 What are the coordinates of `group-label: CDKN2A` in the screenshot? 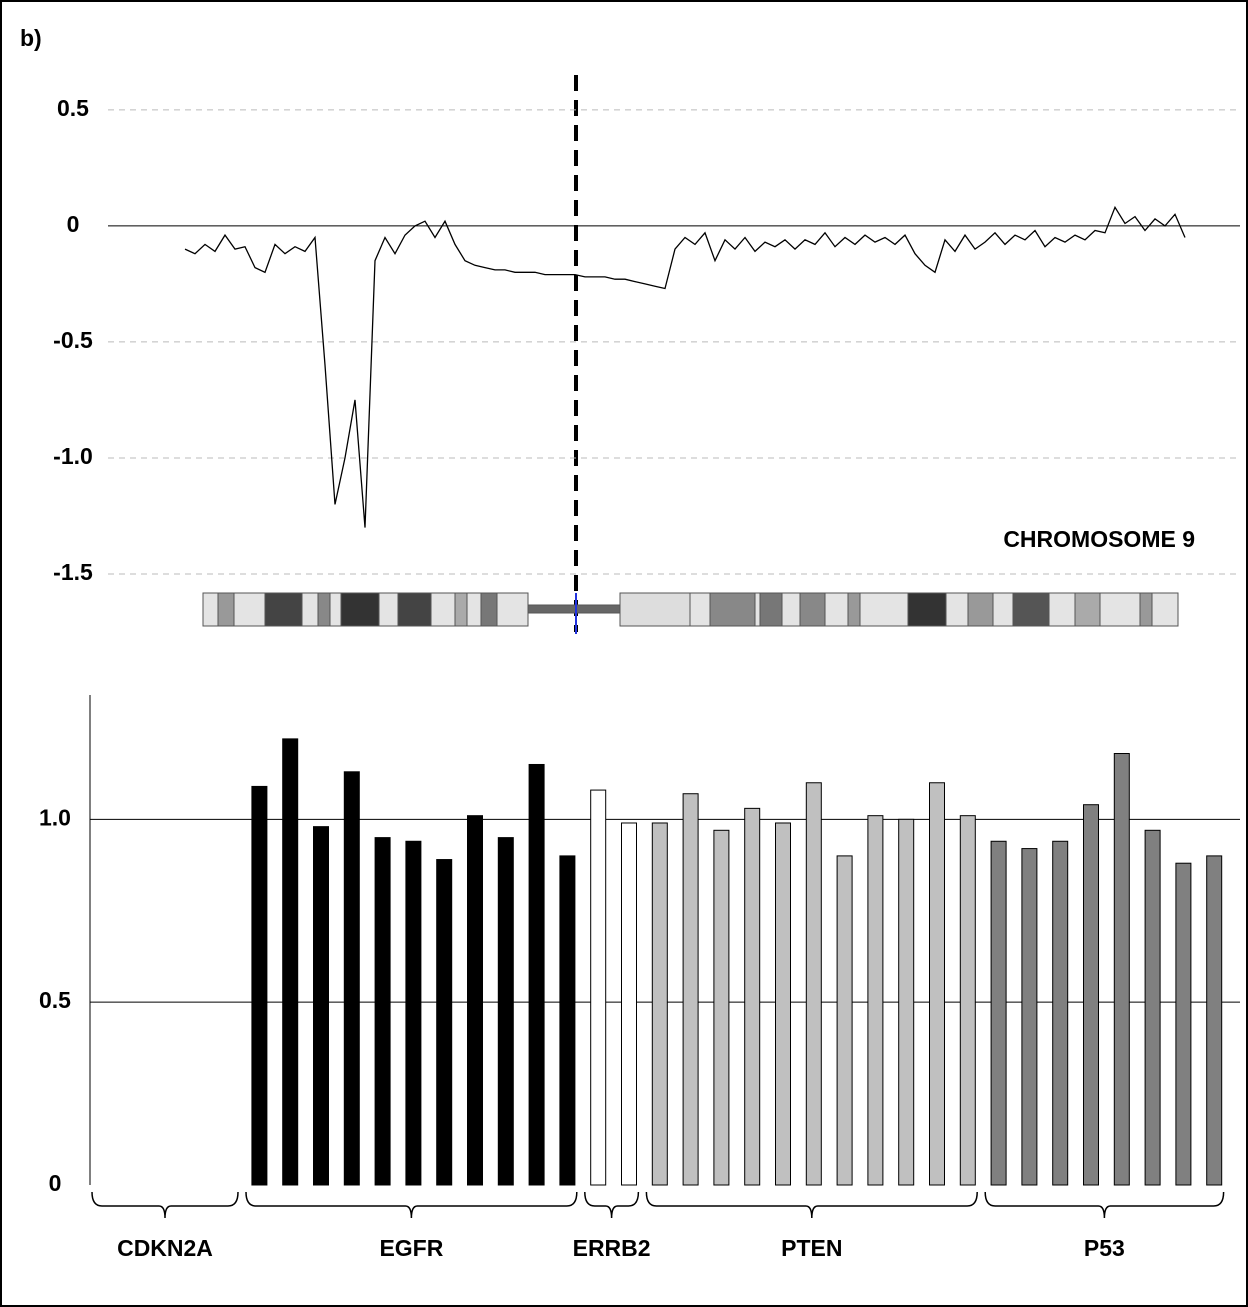 It's located at (165, 1248).